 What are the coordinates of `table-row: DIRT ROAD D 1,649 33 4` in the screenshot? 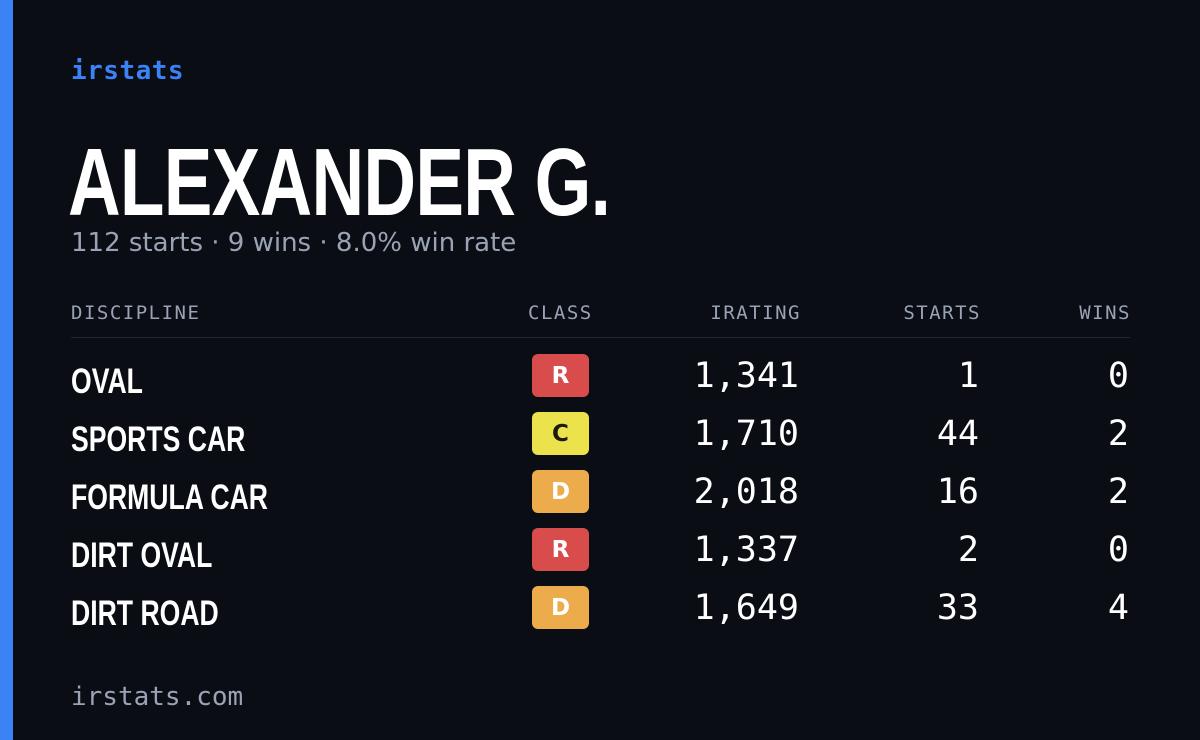 It's located at (600, 615).